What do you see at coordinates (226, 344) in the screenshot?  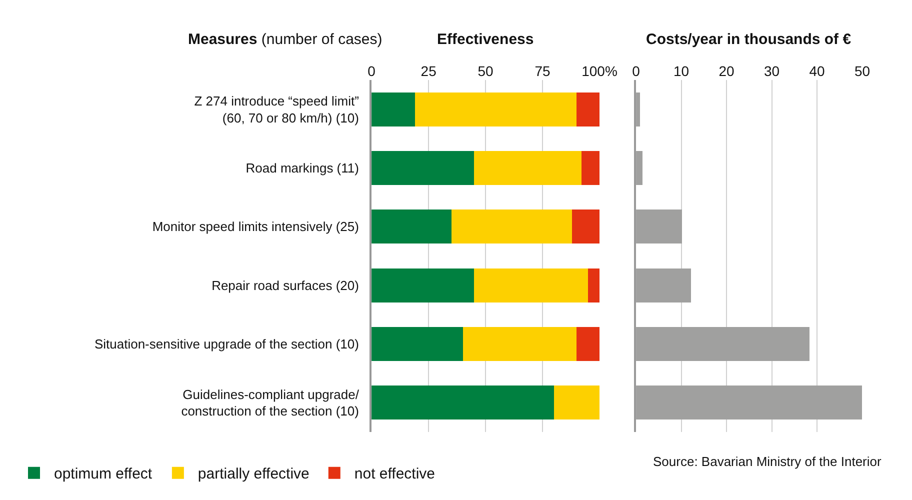 I see `y-tick-label: Situation-sensitive upgrade of the section (10)` at bounding box center [226, 344].